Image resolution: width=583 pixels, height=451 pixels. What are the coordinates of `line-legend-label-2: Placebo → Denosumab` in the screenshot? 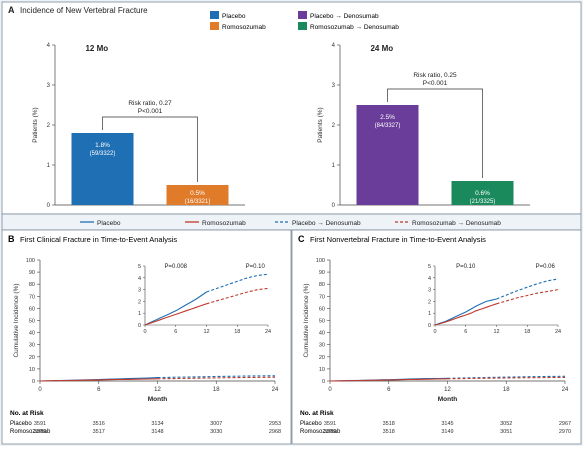 It's located at (326, 223).